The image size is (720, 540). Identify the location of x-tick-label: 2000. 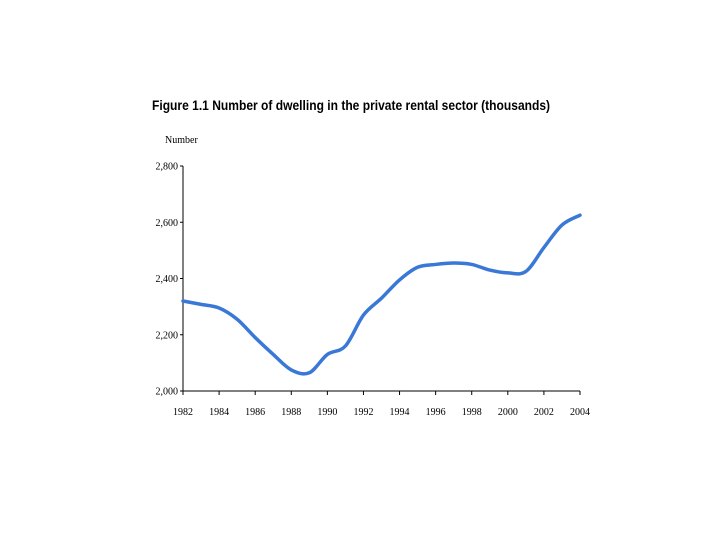
(508, 412).